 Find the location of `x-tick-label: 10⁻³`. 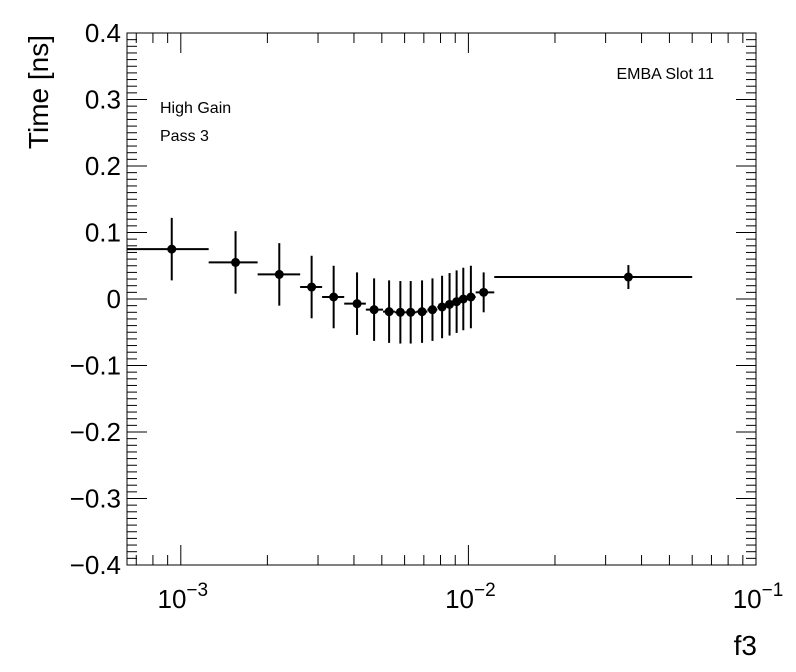

x-tick-label: 10⁻³ is located at coordinates (183, 597).